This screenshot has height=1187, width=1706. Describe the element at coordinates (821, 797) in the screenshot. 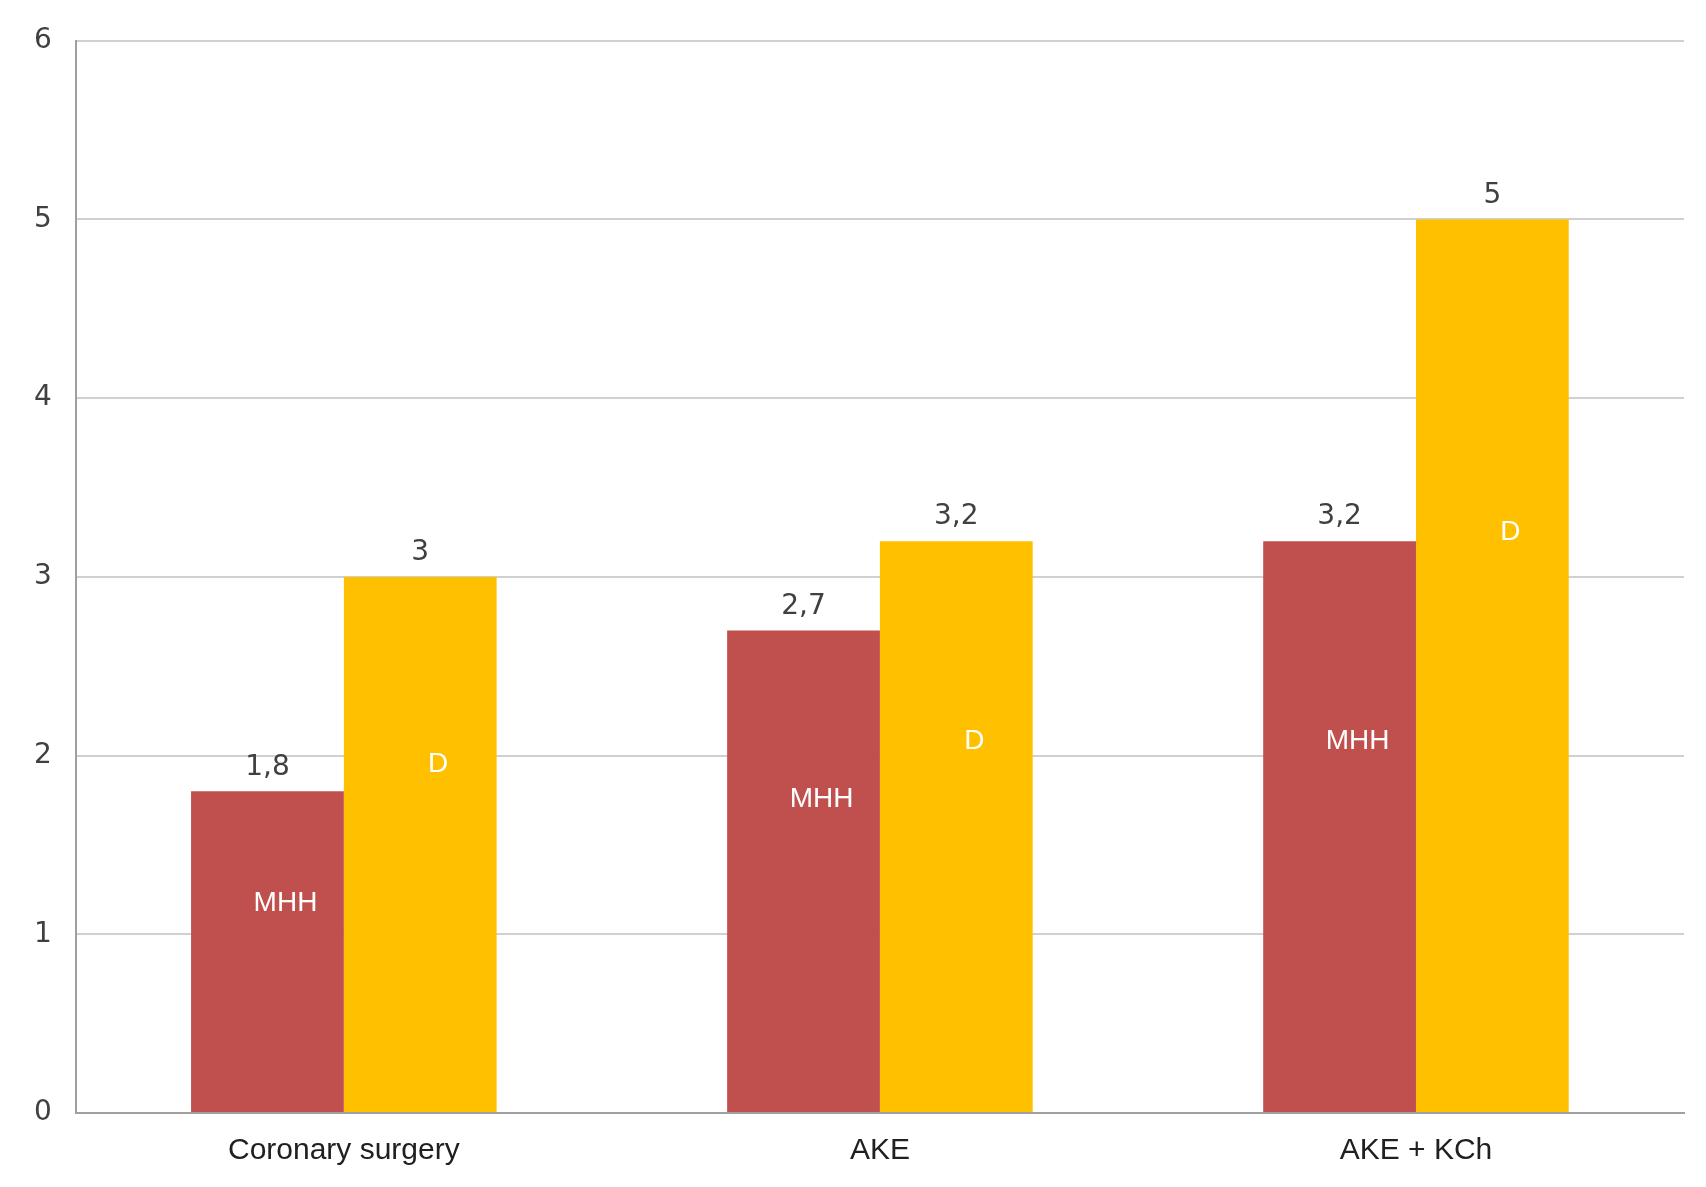

I see `series-label: MHH` at that location.